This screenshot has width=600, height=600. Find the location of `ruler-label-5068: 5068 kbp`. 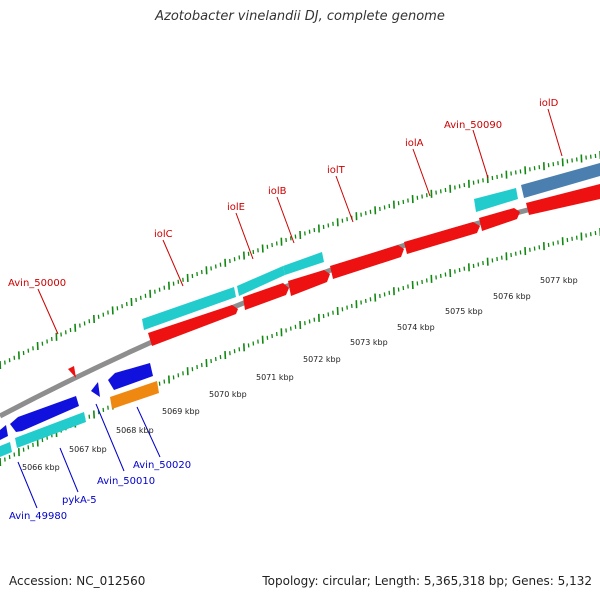

ruler-label-5068: 5068 kbp is located at coordinates (135, 430).